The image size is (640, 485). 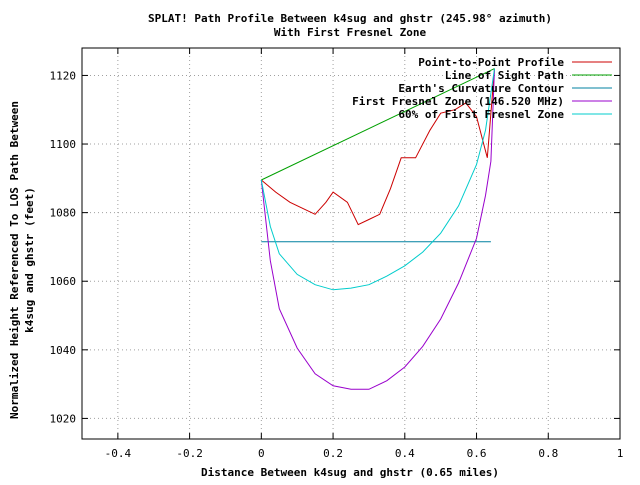 What do you see at coordinates (491, 62) in the screenshot?
I see `legend-label: Point-to-Point Profile` at bounding box center [491, 62].